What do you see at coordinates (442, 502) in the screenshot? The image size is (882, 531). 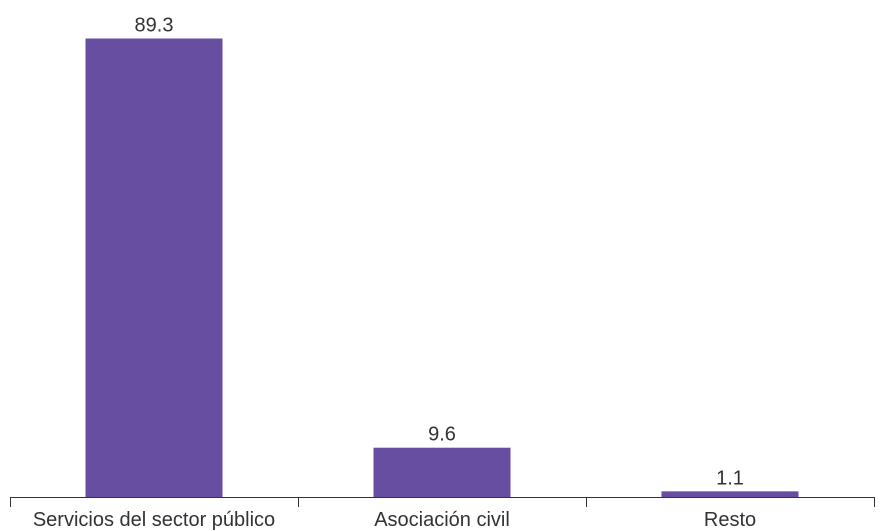 I see `x-axis` at bounding box center [442, 502].